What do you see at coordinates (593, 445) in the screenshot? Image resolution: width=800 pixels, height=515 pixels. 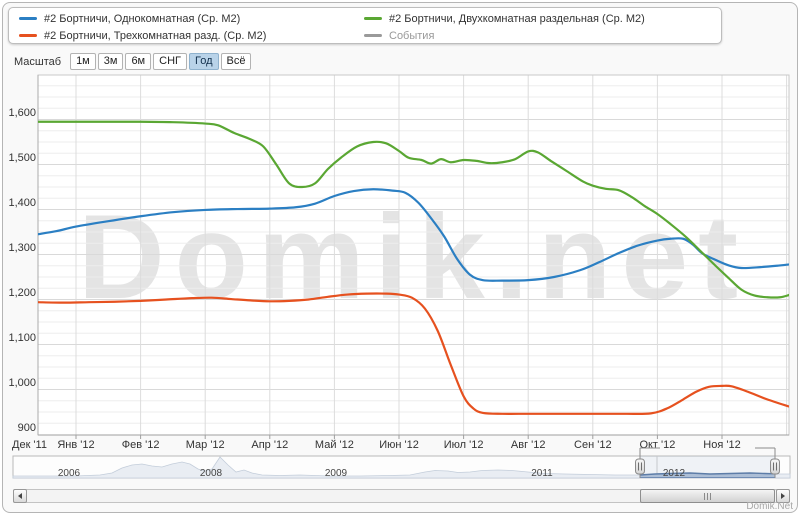 I see `x-axis-label: Сен '12` at bounding box center [593, 445].